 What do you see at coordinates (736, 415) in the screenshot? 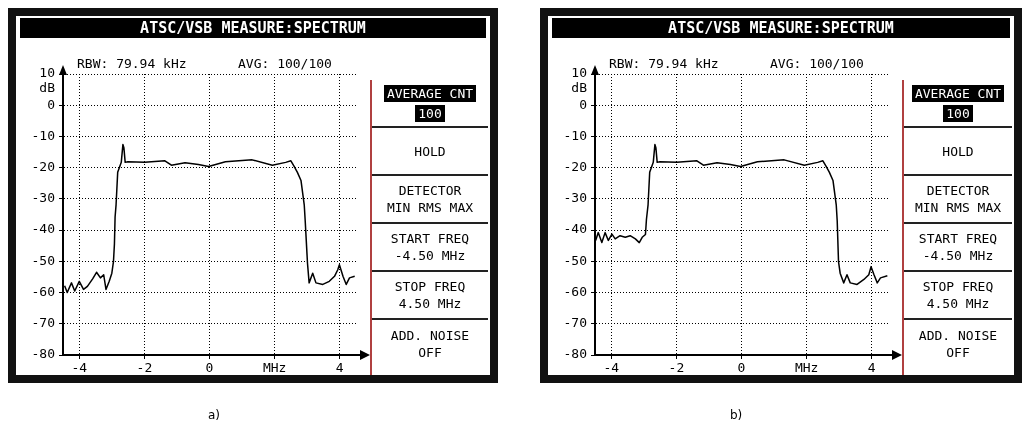
I see `text: b)` at bounding box center [736, 415].